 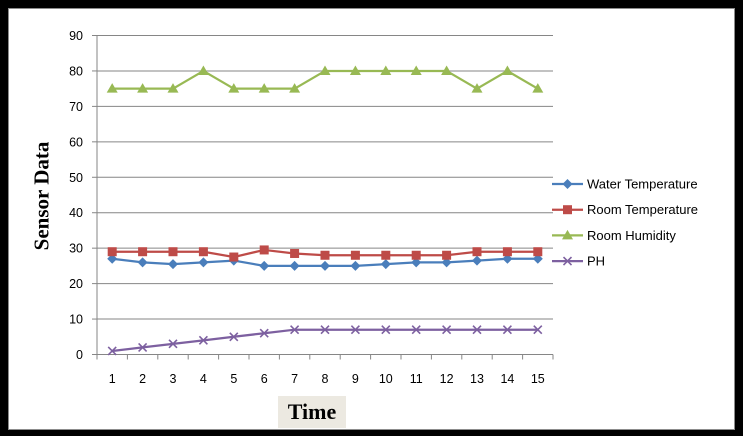 I want to click on legend-marker-room-humidity, so click(x=567, y=234).